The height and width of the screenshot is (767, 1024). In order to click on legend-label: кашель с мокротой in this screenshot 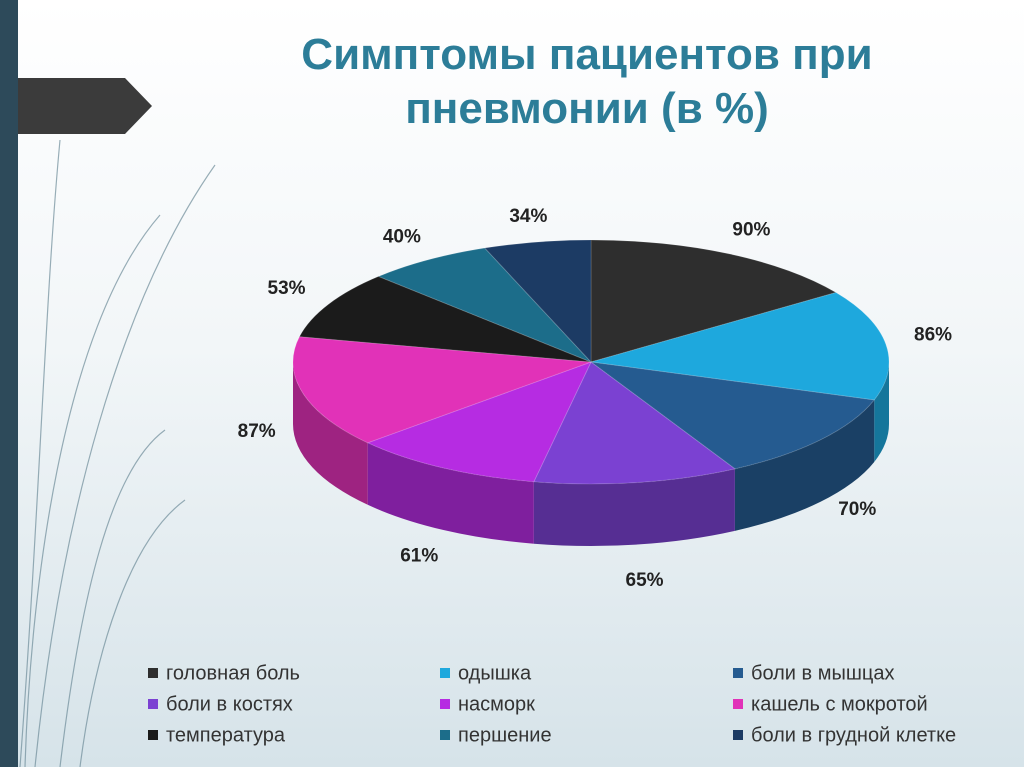, I will do `click(839, 704)`.